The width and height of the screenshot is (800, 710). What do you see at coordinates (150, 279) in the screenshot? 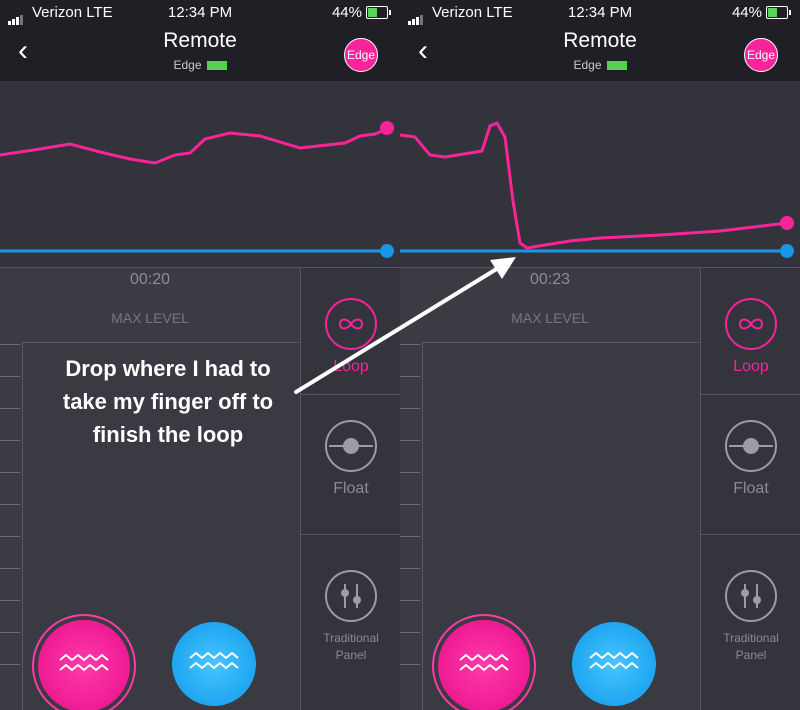
I see `session-timer: 00:20` at bounding box center [150, 279].